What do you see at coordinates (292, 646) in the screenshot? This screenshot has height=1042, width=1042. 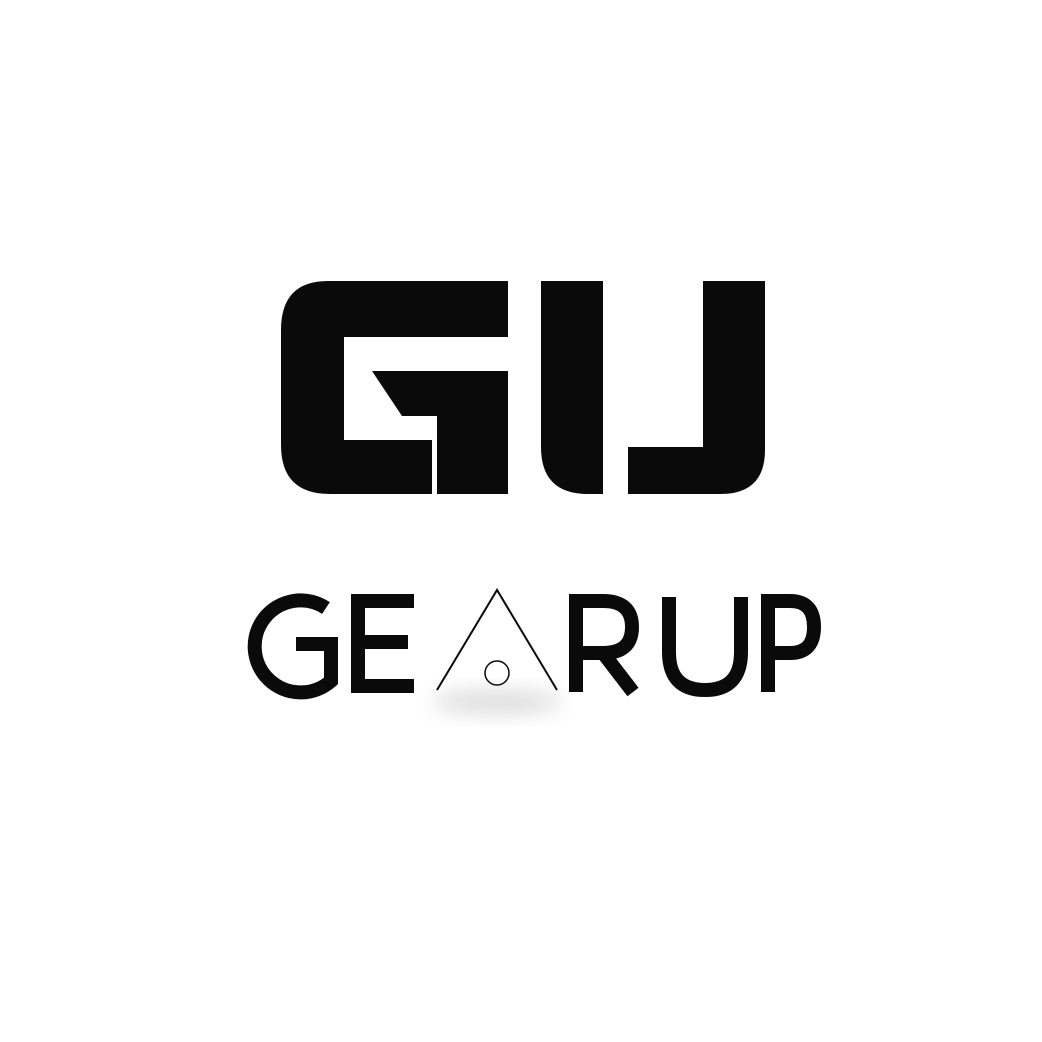 I see `wordmark-letter-g` at bounding box center [292, 646].